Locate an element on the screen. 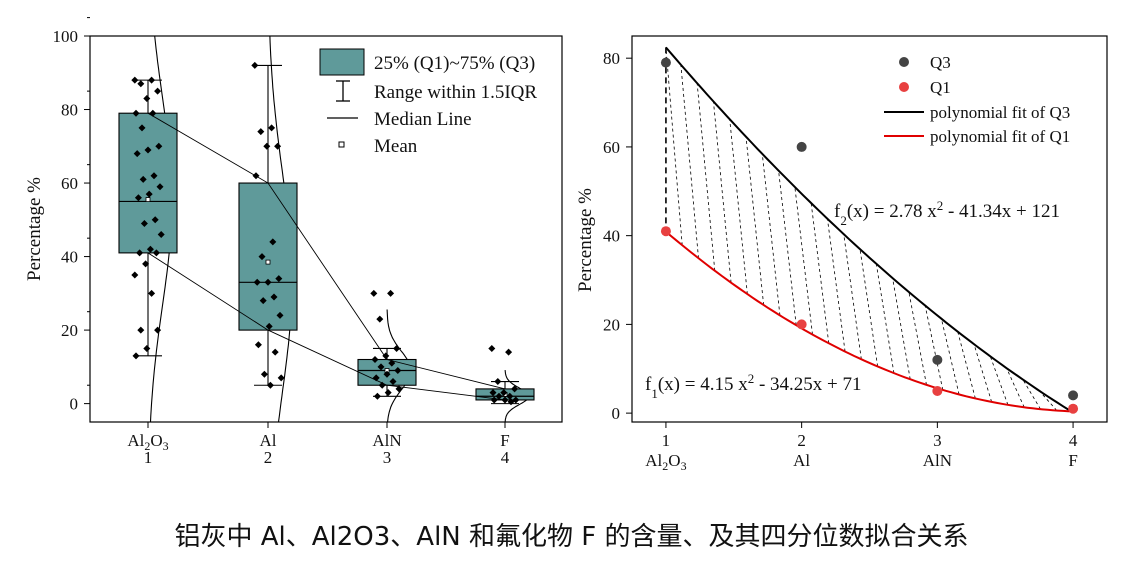  legend-whisker-label: Range within 1.5IQR is located at coordinates (455, 92).